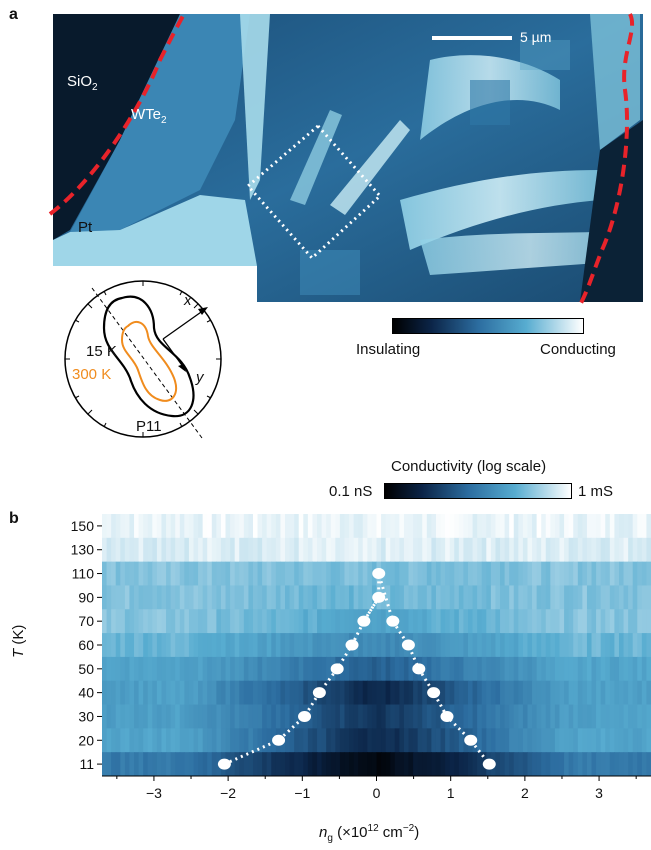 This screenshot has width=651, height=850. I want to click on boundary-point, so click(489, 764).